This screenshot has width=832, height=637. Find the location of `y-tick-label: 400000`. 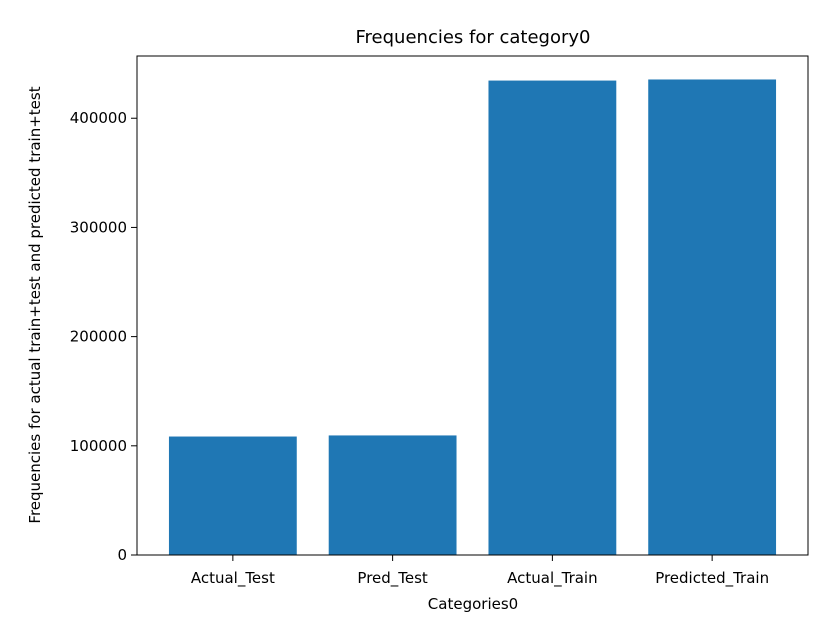

y-tick-label: 400000 is located at coordinates (98, 118).